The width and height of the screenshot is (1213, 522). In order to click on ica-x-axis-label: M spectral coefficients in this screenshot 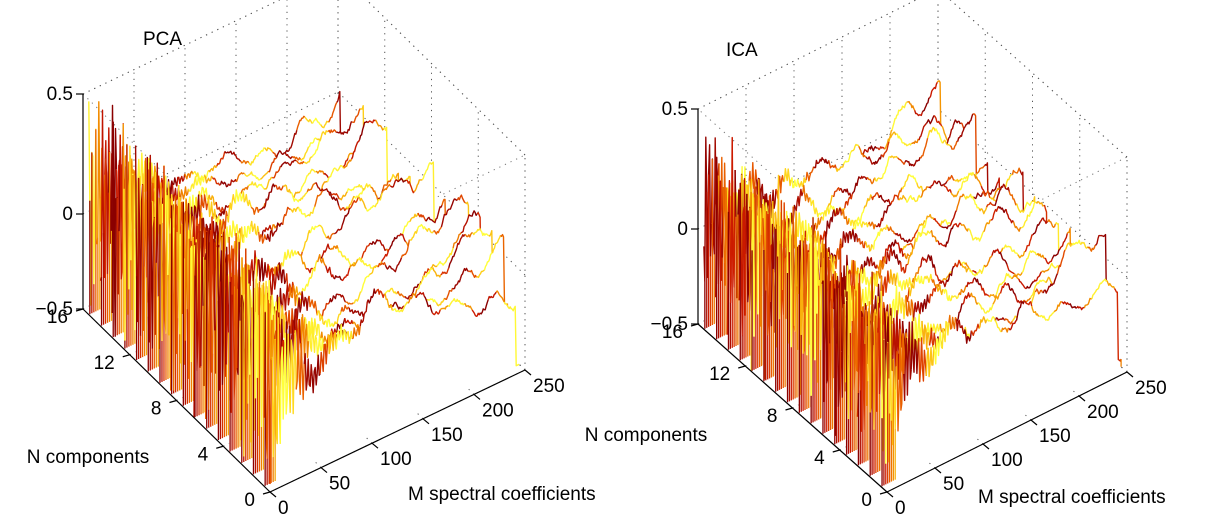, I will do `click(1072, 497)`.